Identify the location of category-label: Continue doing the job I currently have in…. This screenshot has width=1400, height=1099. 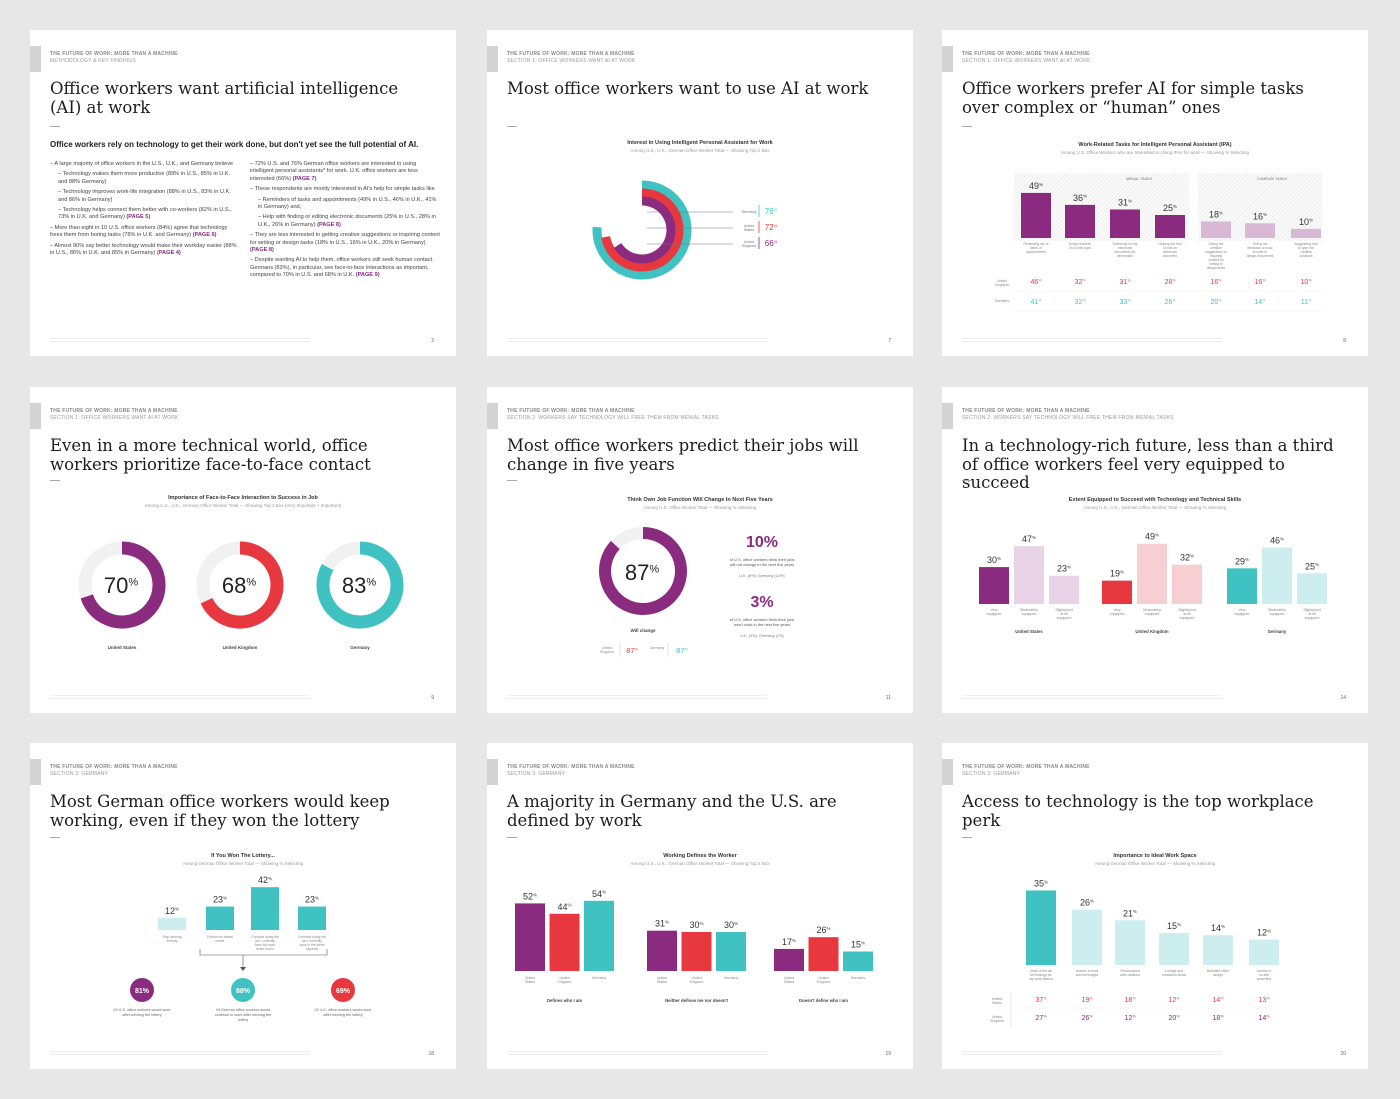
(312, 943).